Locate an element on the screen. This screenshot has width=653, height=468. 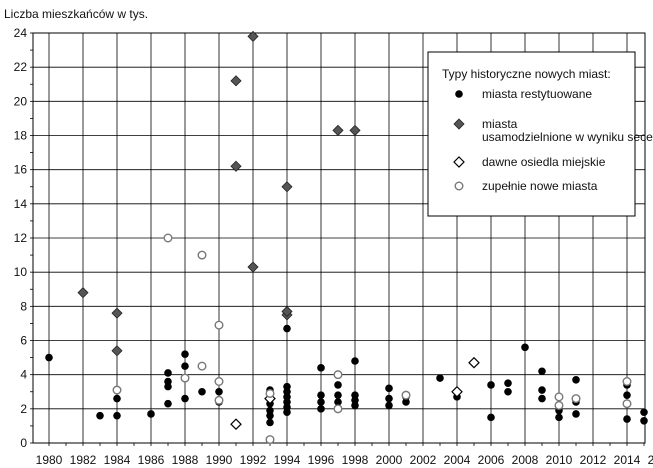
legend-entry: miasta usamodzielnione w wyniku secesji is located at coordinates (567, 130).